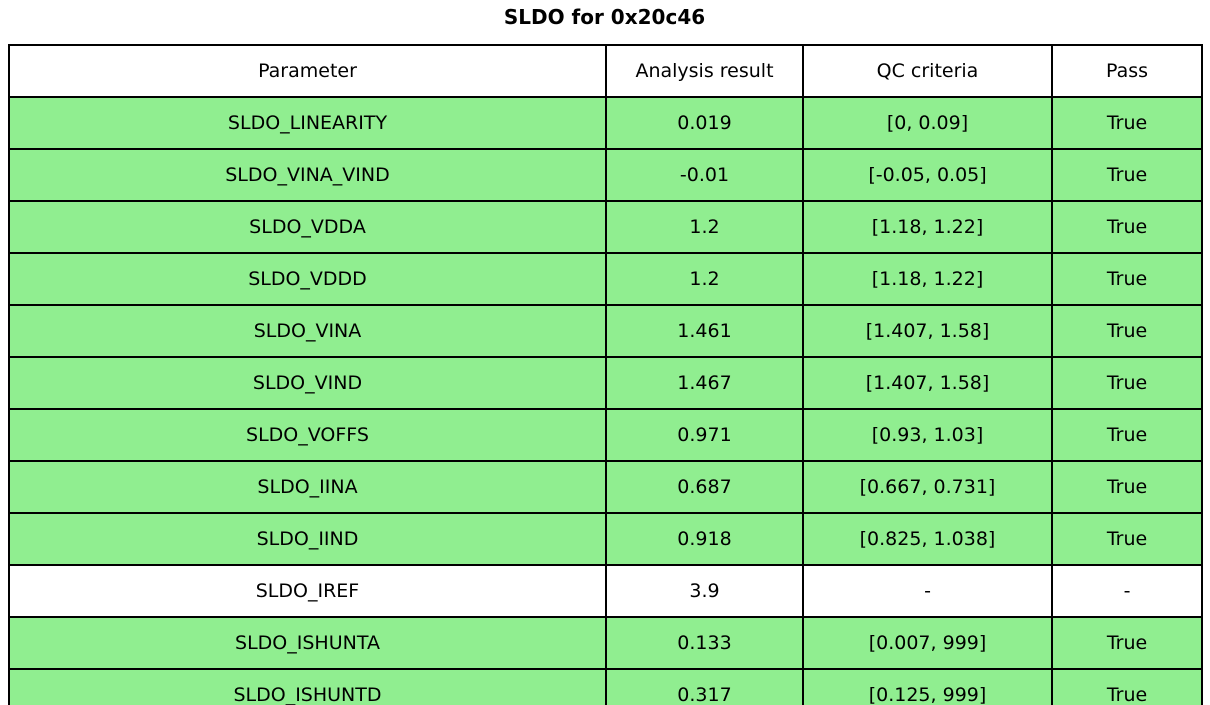  I want to click on parameter-cell: SLDO_LINEARITY, so click(307, 123).